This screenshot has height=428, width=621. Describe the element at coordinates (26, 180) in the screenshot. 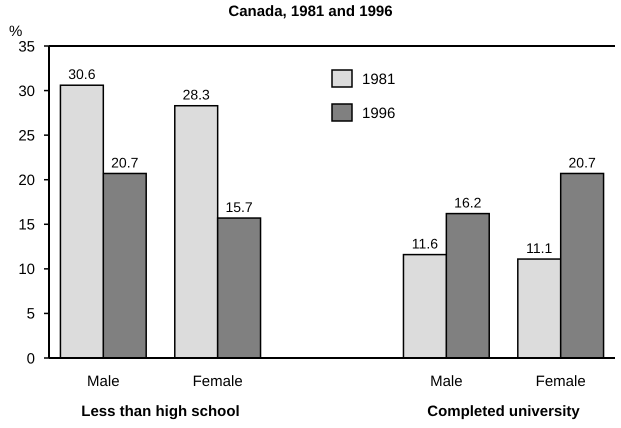

I see `y-tick-label: 20` at that location.